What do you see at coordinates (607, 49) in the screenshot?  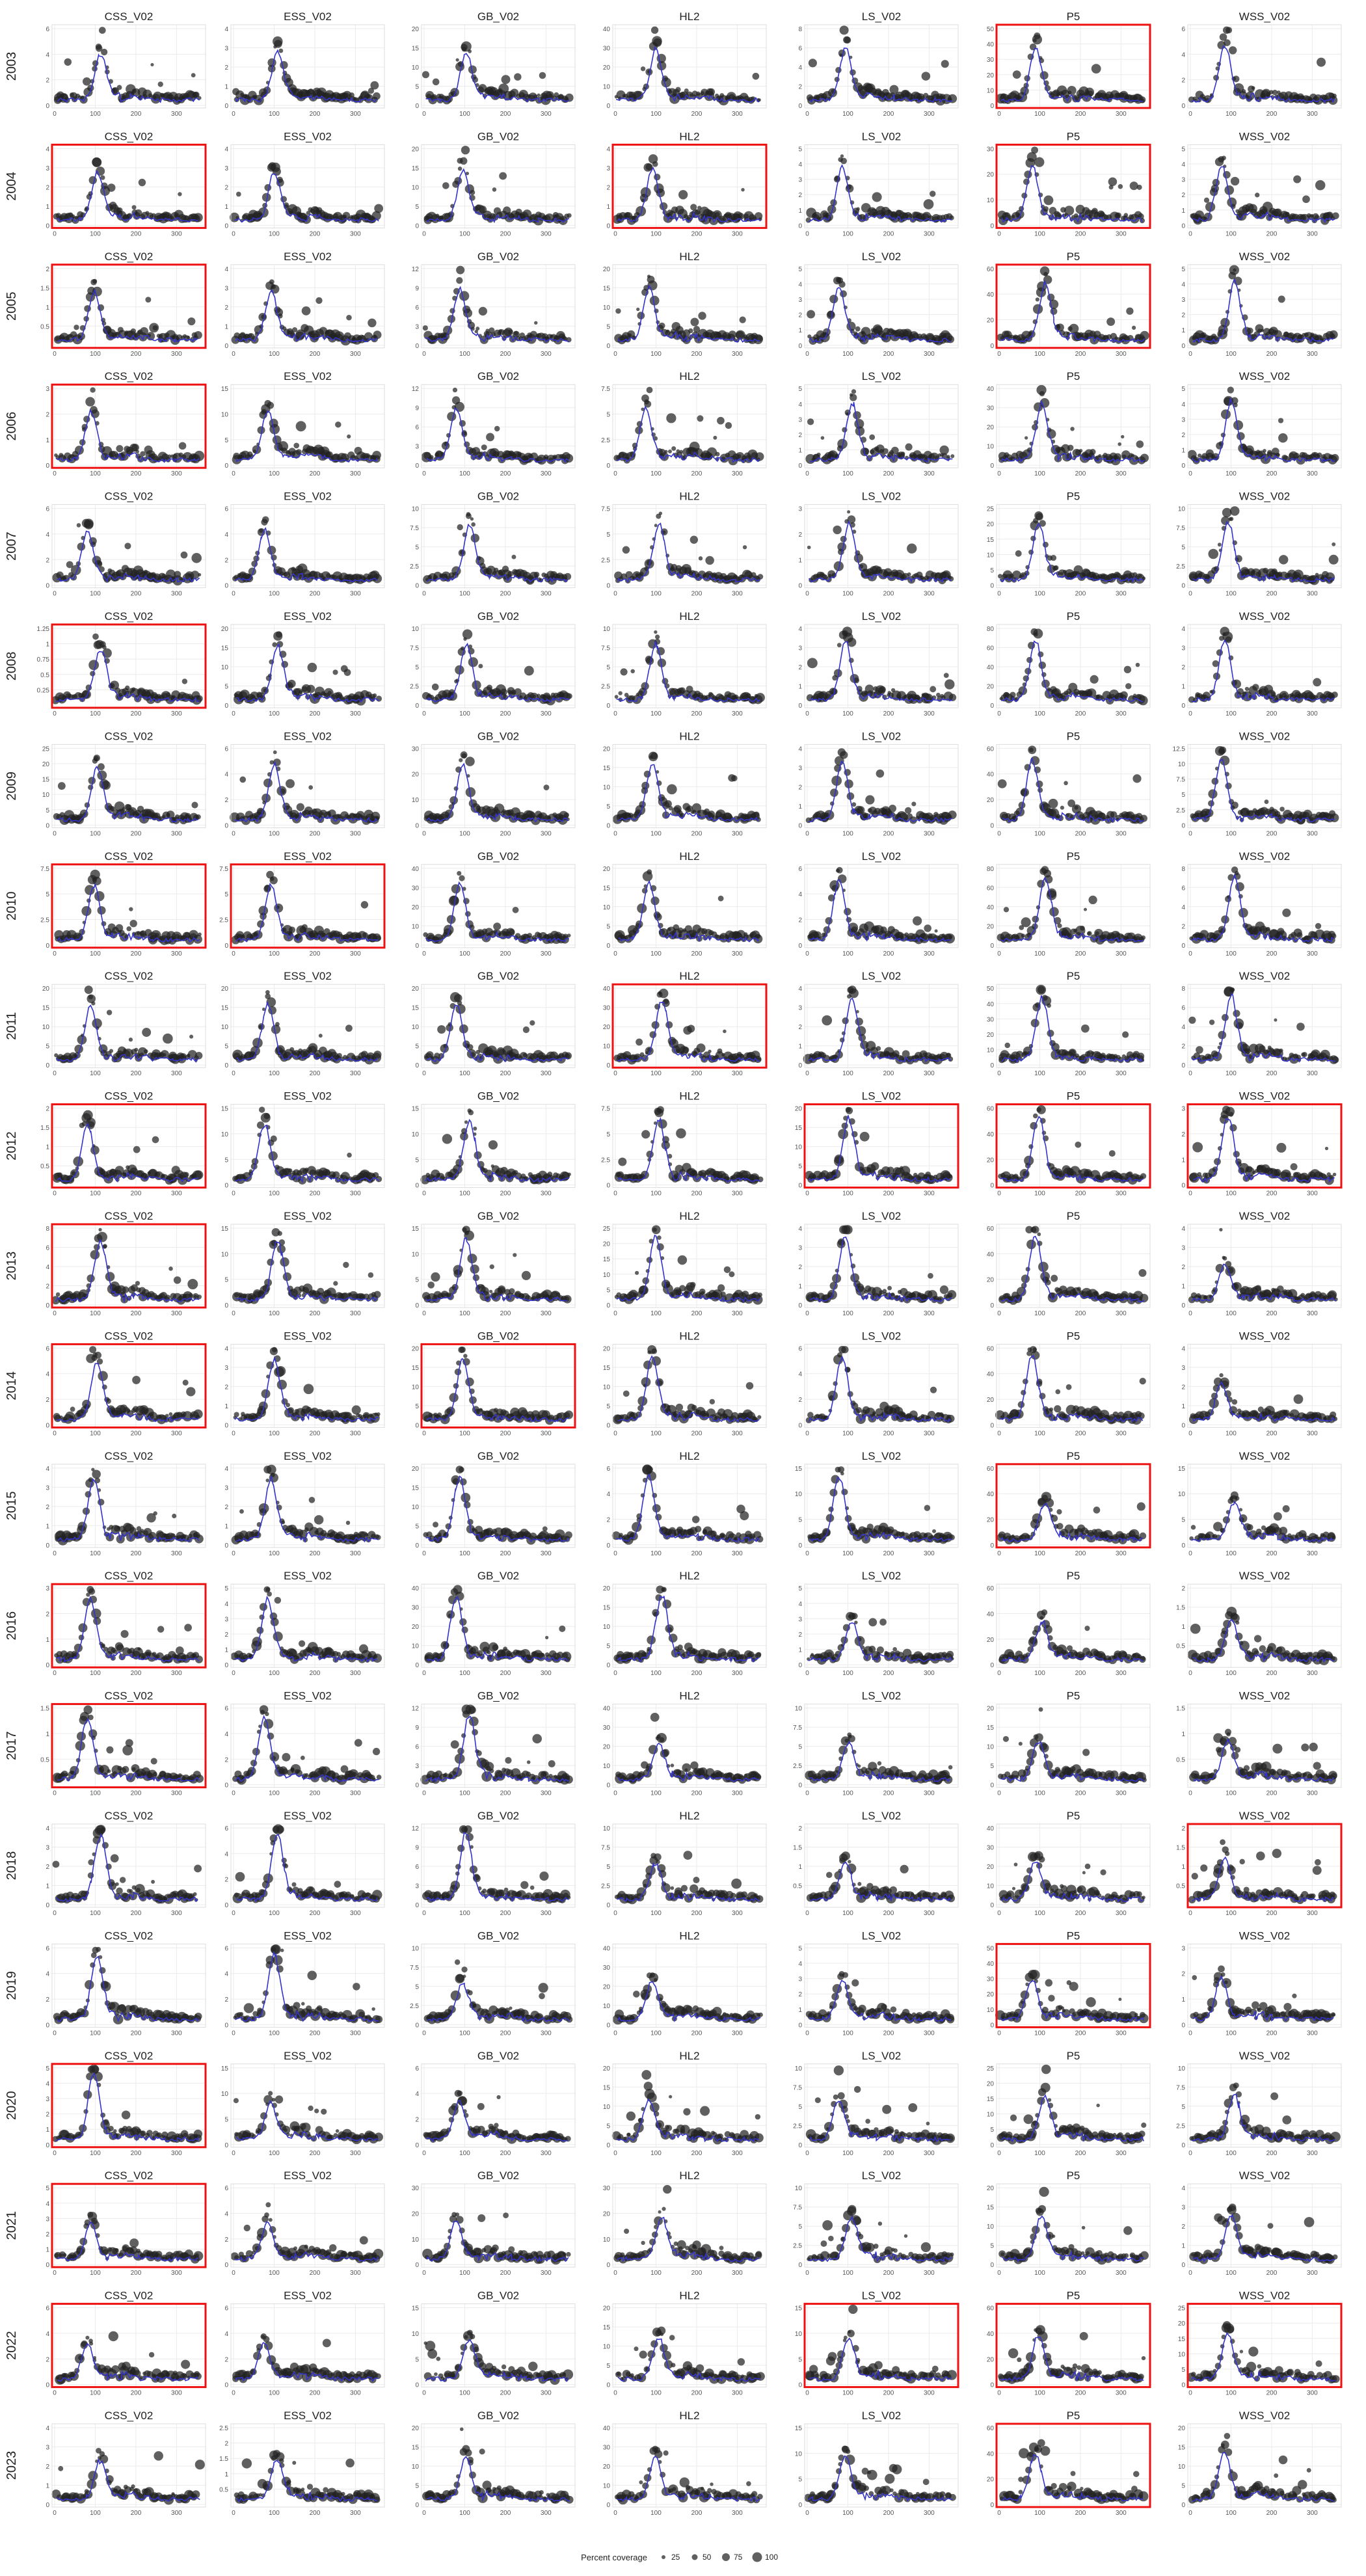 I see `y-tick-label: 30` at bounding box center [607, 49].